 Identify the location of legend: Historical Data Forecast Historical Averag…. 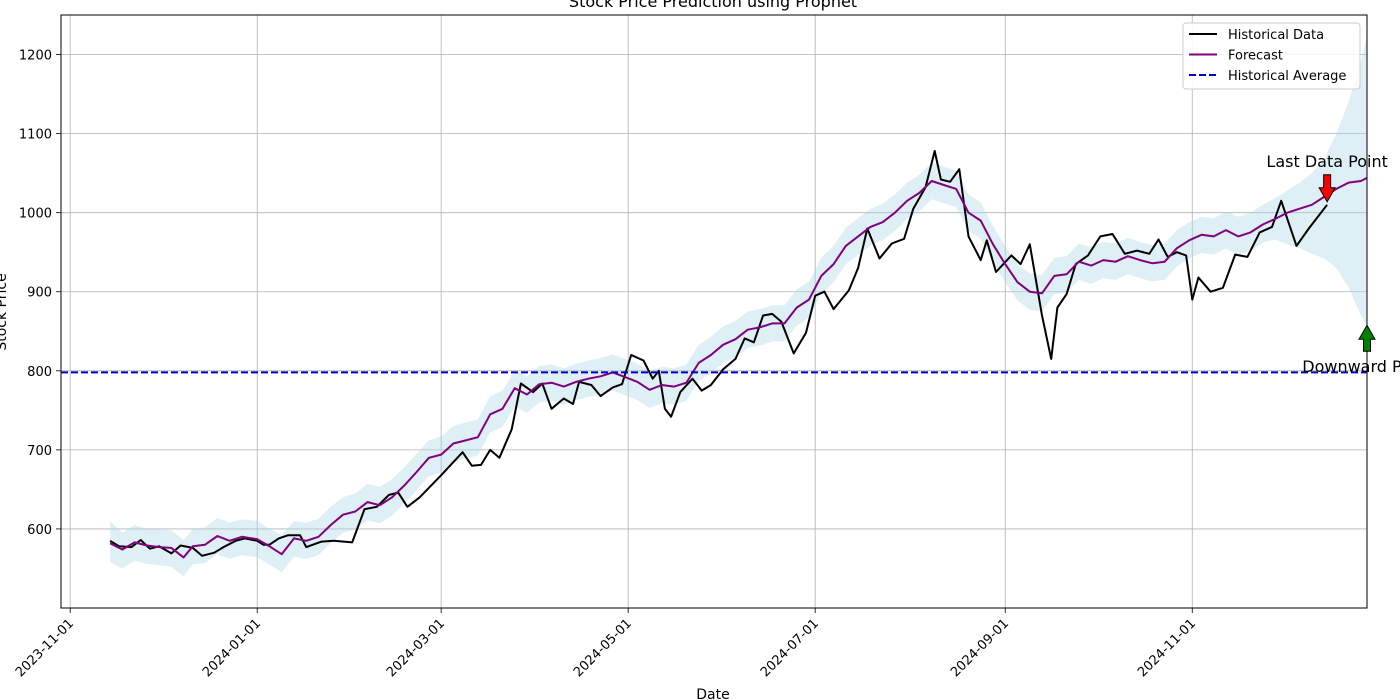
(1271, 56).